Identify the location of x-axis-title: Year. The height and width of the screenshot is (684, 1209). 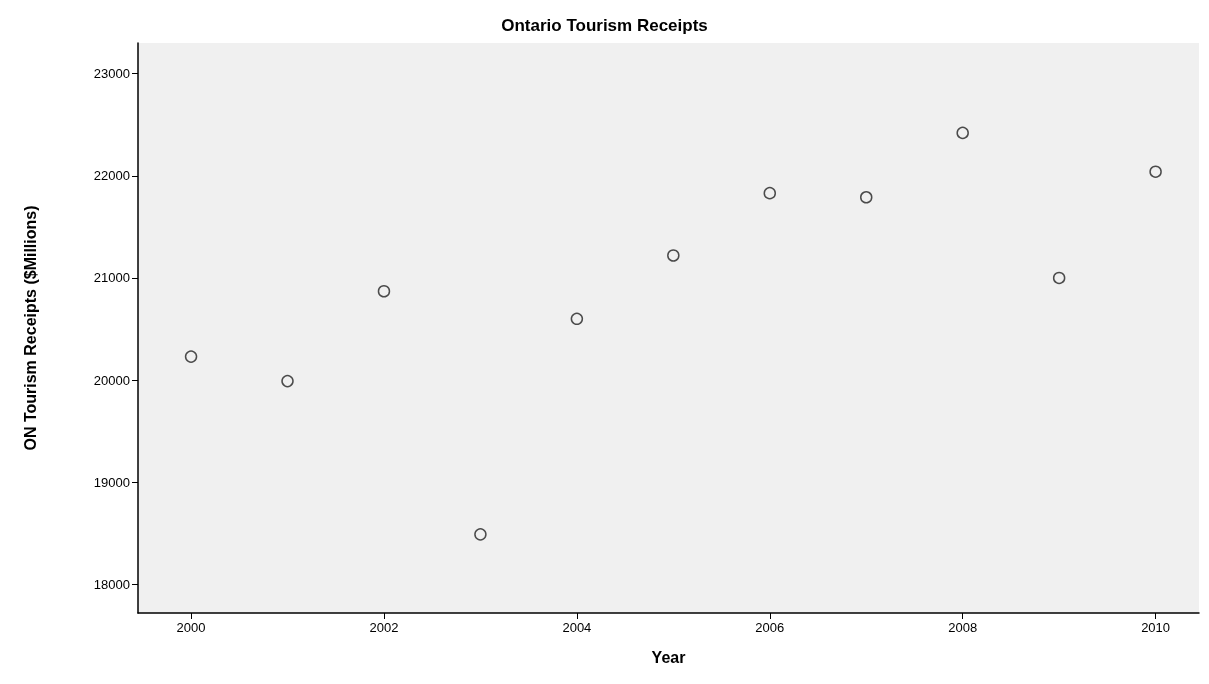
(668, 657).